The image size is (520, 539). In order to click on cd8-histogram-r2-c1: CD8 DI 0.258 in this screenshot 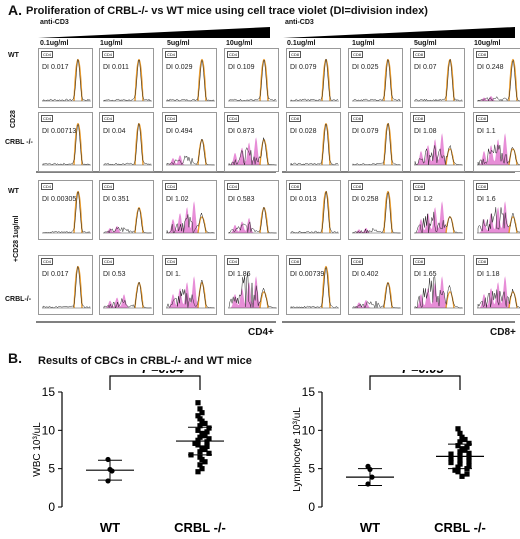, I will do `click(375, 210)`.